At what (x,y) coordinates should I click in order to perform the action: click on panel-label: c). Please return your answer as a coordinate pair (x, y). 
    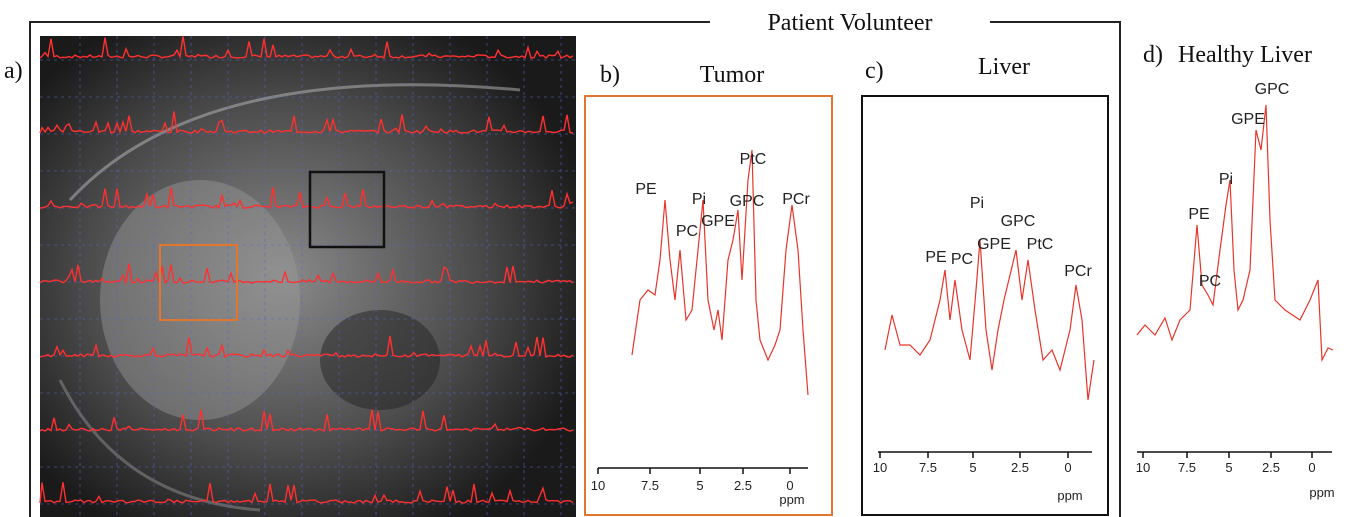
    Looking at the image, I should click on (874, 71).